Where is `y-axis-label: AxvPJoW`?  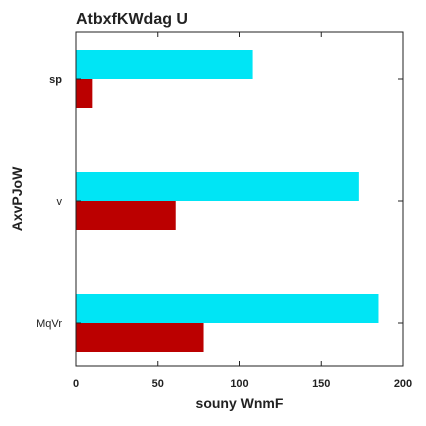
y-axis-label: AxvPJoW is located at coordinates (17, 198).